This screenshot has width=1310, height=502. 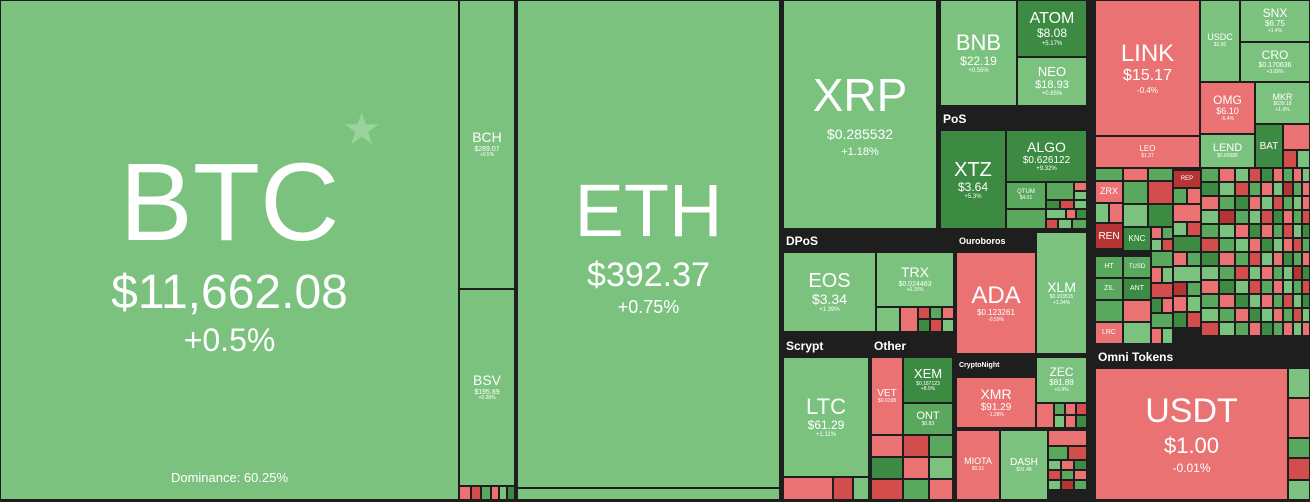 I want to click on coin-change: +1.9%, so click(x=1282, y=109).